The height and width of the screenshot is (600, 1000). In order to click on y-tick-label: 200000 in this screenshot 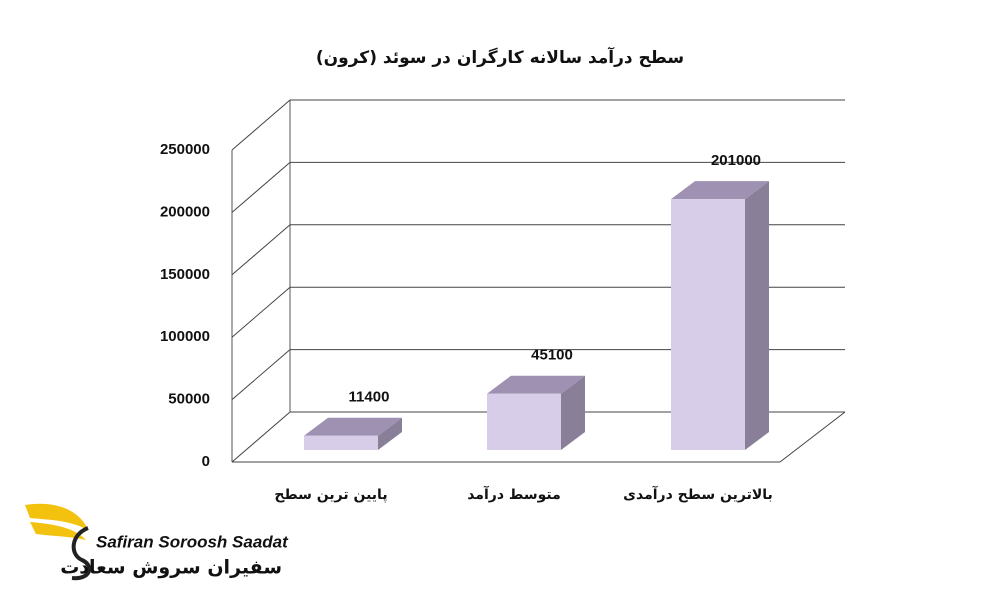, I will do `click(185, 211)`.